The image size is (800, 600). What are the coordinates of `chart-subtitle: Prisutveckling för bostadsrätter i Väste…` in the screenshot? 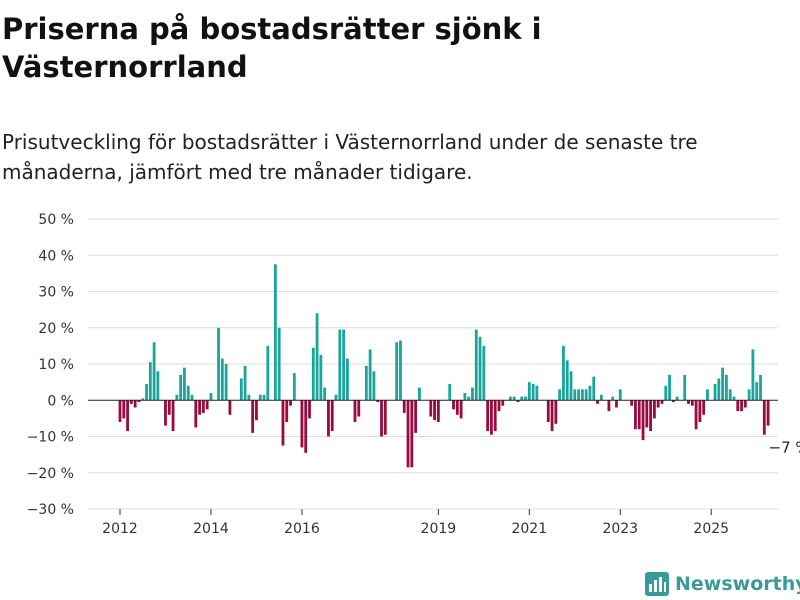 It's located at (350, 157).